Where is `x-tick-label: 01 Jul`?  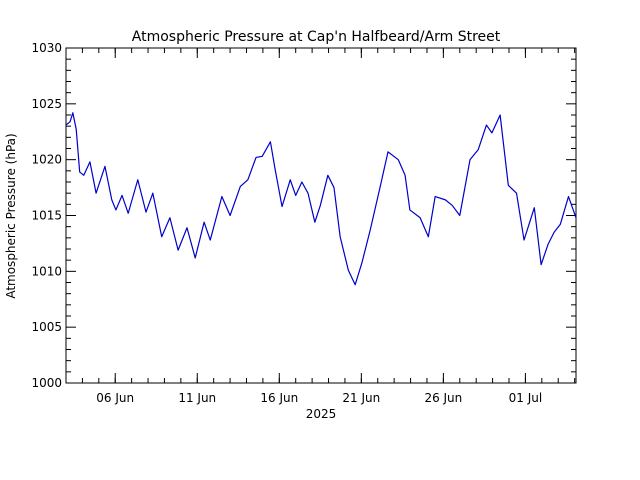
x-tick-label: 01 Jul is located at coordinates (526, 398).